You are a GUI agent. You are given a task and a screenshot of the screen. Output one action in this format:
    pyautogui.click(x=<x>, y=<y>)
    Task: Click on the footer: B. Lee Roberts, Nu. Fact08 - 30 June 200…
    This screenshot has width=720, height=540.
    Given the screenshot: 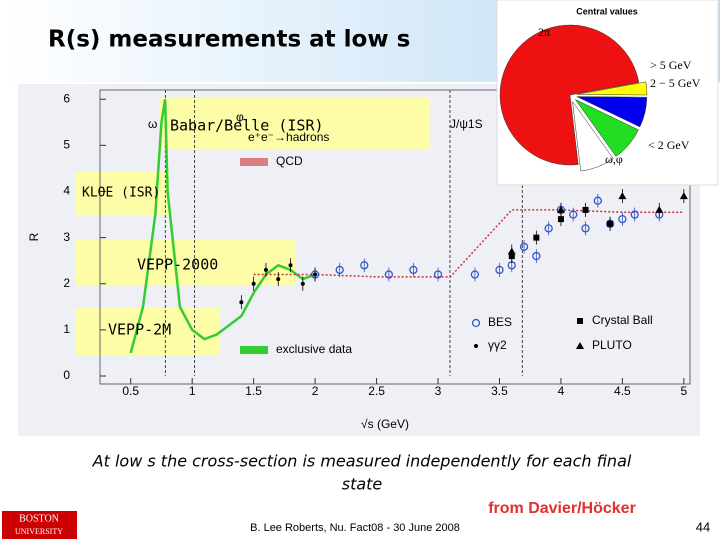 What is the action you would take?
    pyautogui.click(x=355, y=528)
    